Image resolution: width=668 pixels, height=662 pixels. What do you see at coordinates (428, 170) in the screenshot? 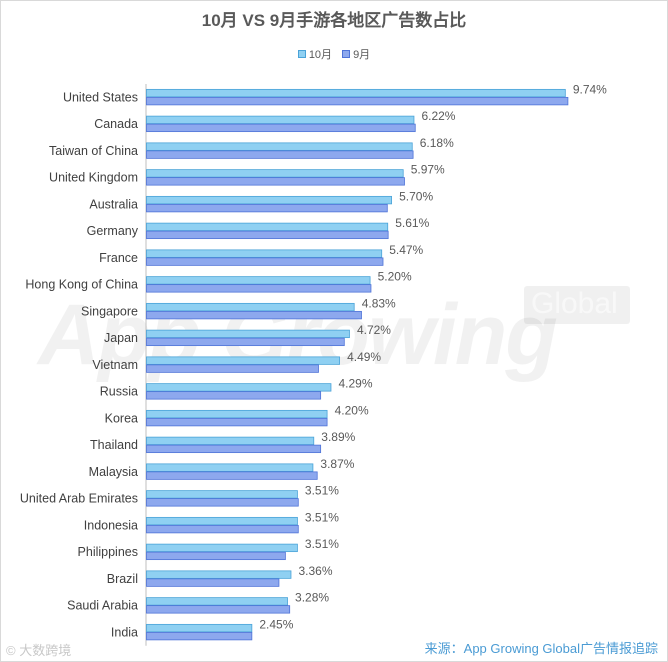
I see `data-label: 5.97%` at bounding box center [428, 170].